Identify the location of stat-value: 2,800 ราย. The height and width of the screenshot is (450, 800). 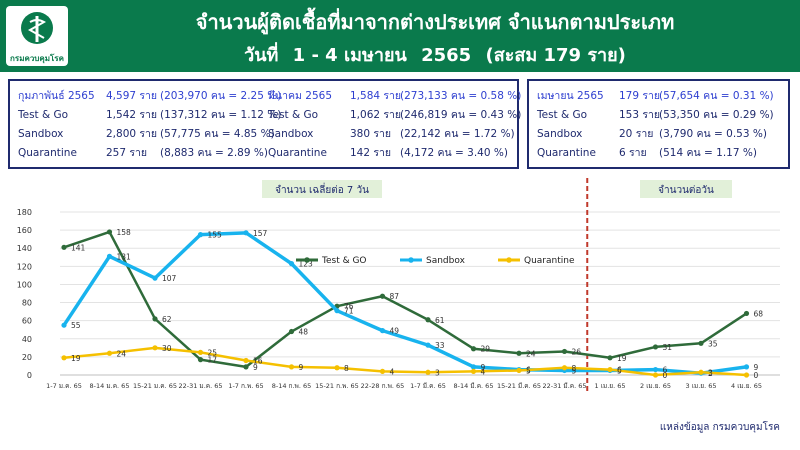
(132, 134).